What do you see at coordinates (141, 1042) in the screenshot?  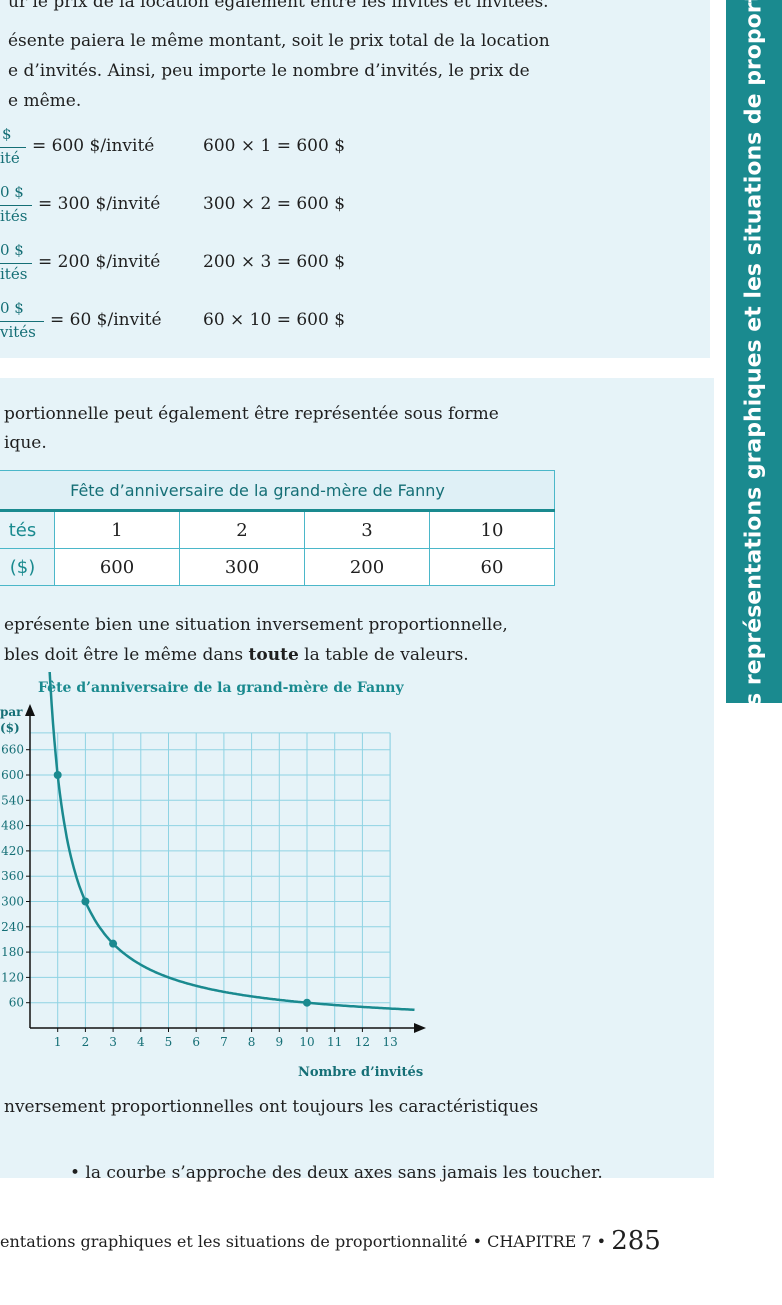 I see `x-tick-label: 4` at bounding box center [141, 1042].